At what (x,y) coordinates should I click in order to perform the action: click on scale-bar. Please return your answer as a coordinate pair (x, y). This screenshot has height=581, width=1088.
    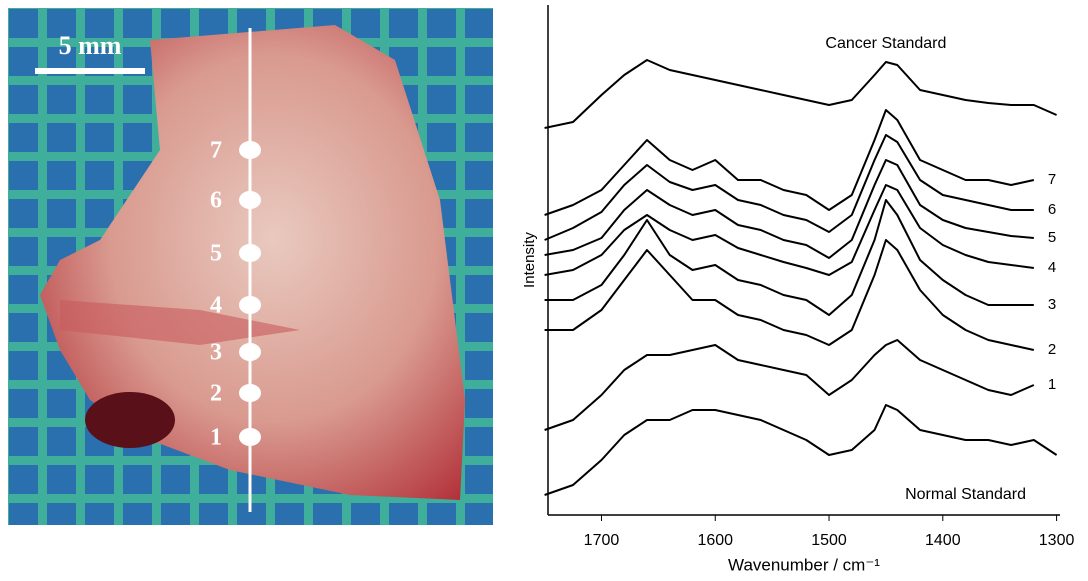
    Looking at the image, I should click on (90, 71).